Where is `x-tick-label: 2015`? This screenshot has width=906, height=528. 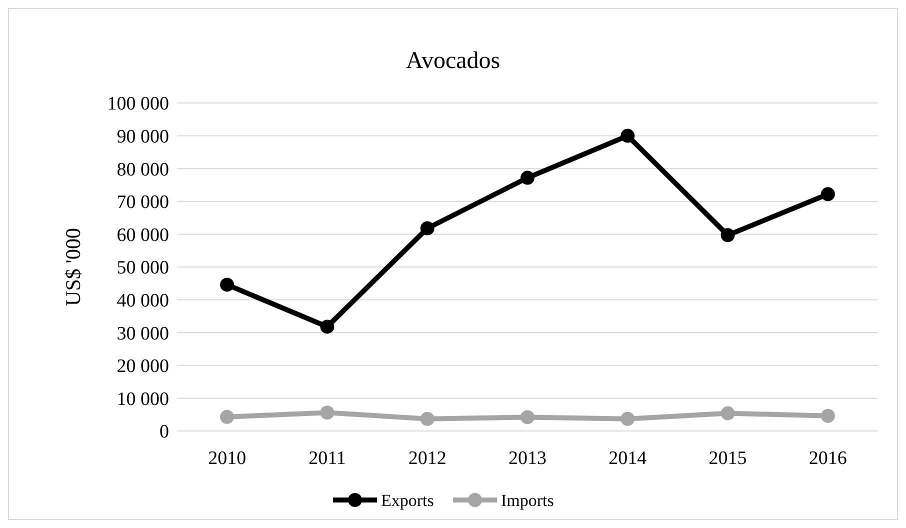
x-tick-label: 2015 is located at coordinates (727, 458).